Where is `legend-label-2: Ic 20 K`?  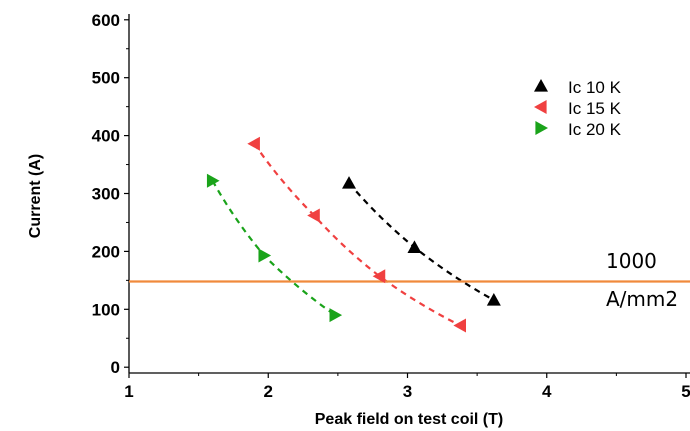
legend-label-2: Ic 20 K is located at coordinates (595, 129).